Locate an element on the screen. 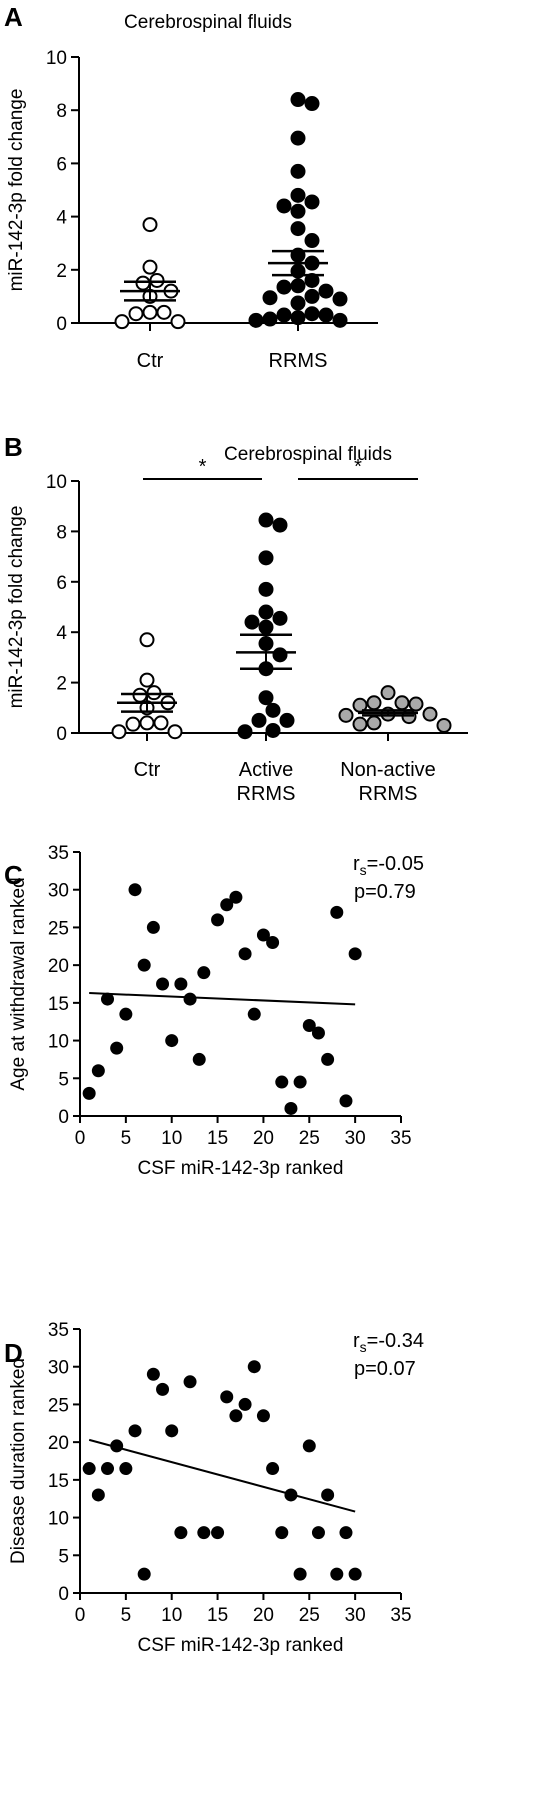 The width and height of the screenshot is (556, 1800). x-axis-title: CSF miR-142-3p ranked is located at coordinates (241, 1645).